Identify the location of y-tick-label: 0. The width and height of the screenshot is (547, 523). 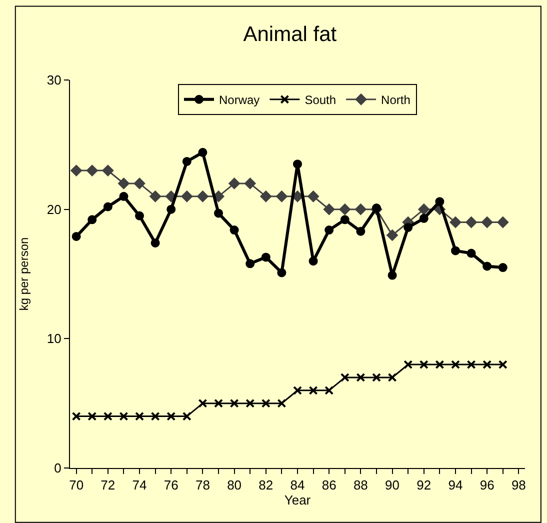
(58, 468).